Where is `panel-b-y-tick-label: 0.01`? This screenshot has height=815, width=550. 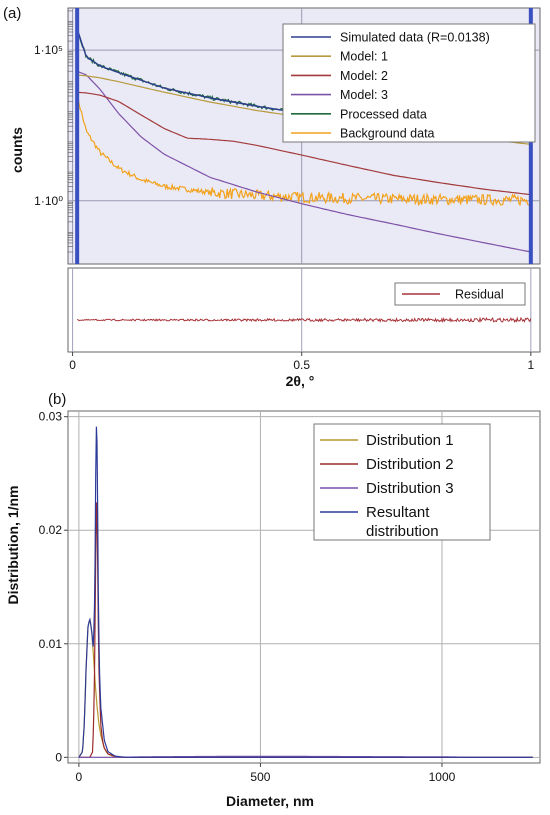
panel-b-y-tick-label: 0.01 is located at coordinates (51, 644).